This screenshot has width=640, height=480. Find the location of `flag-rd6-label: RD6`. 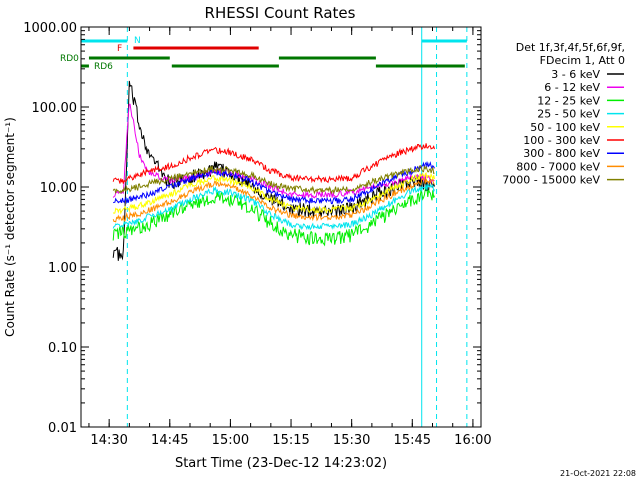

flag-rd6-label: RD6 is located at coordinates (103, 67).